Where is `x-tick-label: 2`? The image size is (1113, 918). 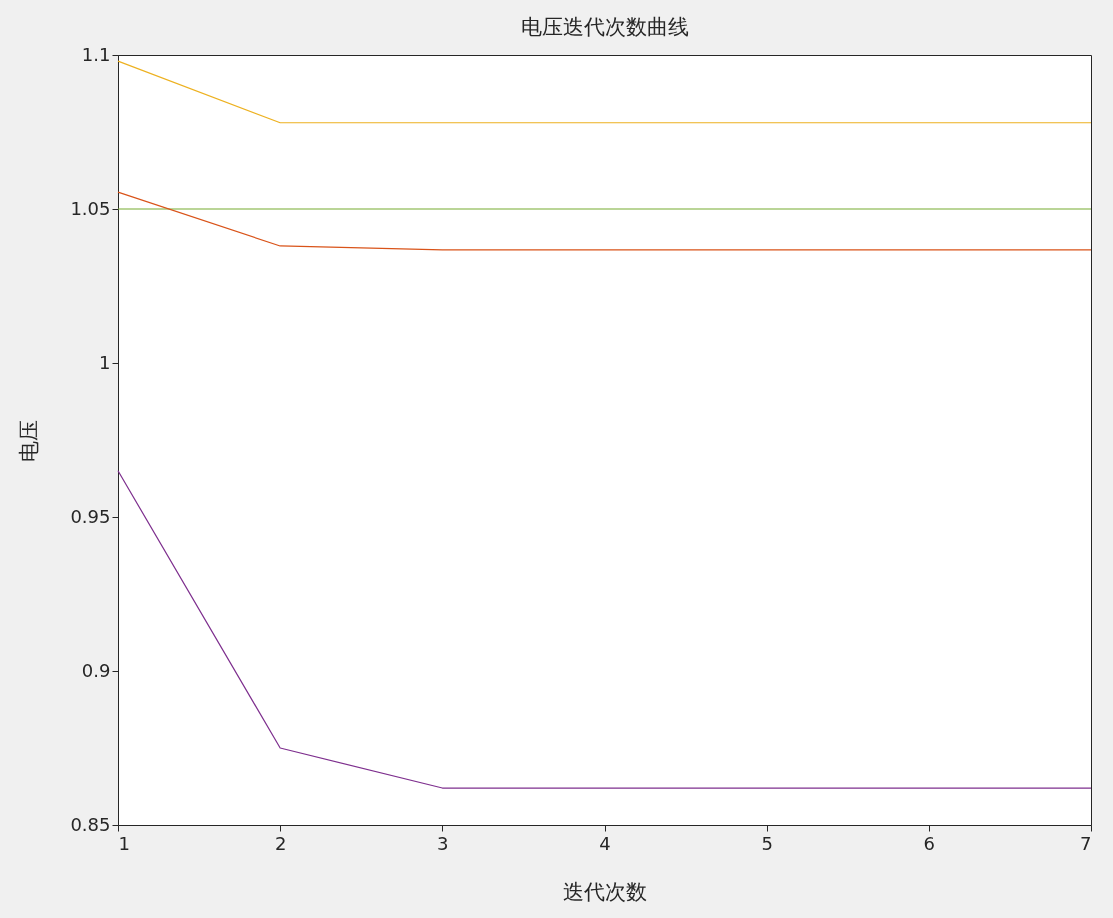
x-tick-label: 2 is located at coordinates (280, 843).